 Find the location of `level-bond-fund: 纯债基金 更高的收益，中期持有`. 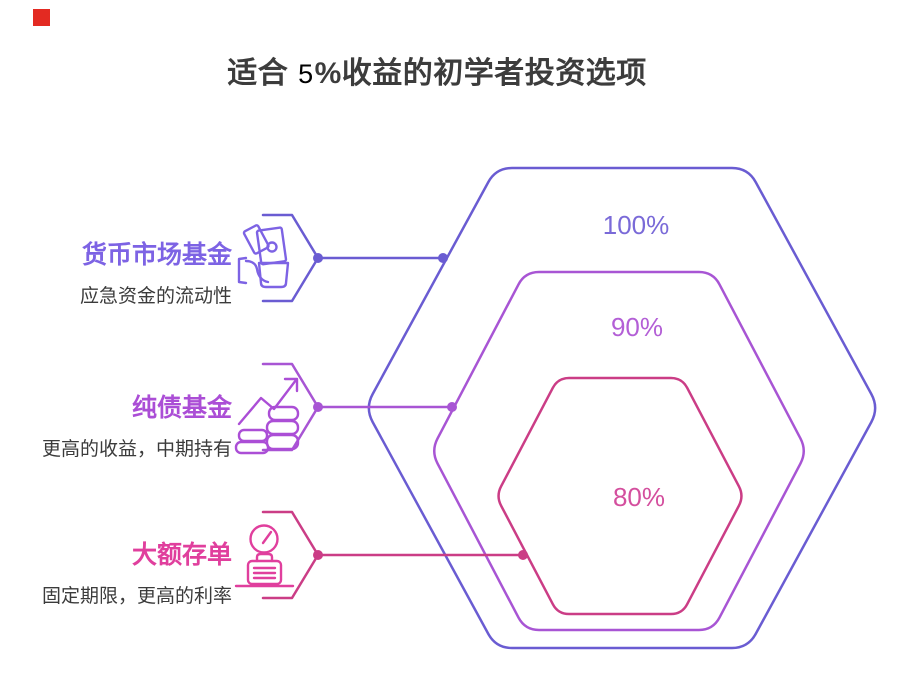

level-bond-fund: 纯债基金 更高的收益，中期持有 is located at coordinates (116, 427).